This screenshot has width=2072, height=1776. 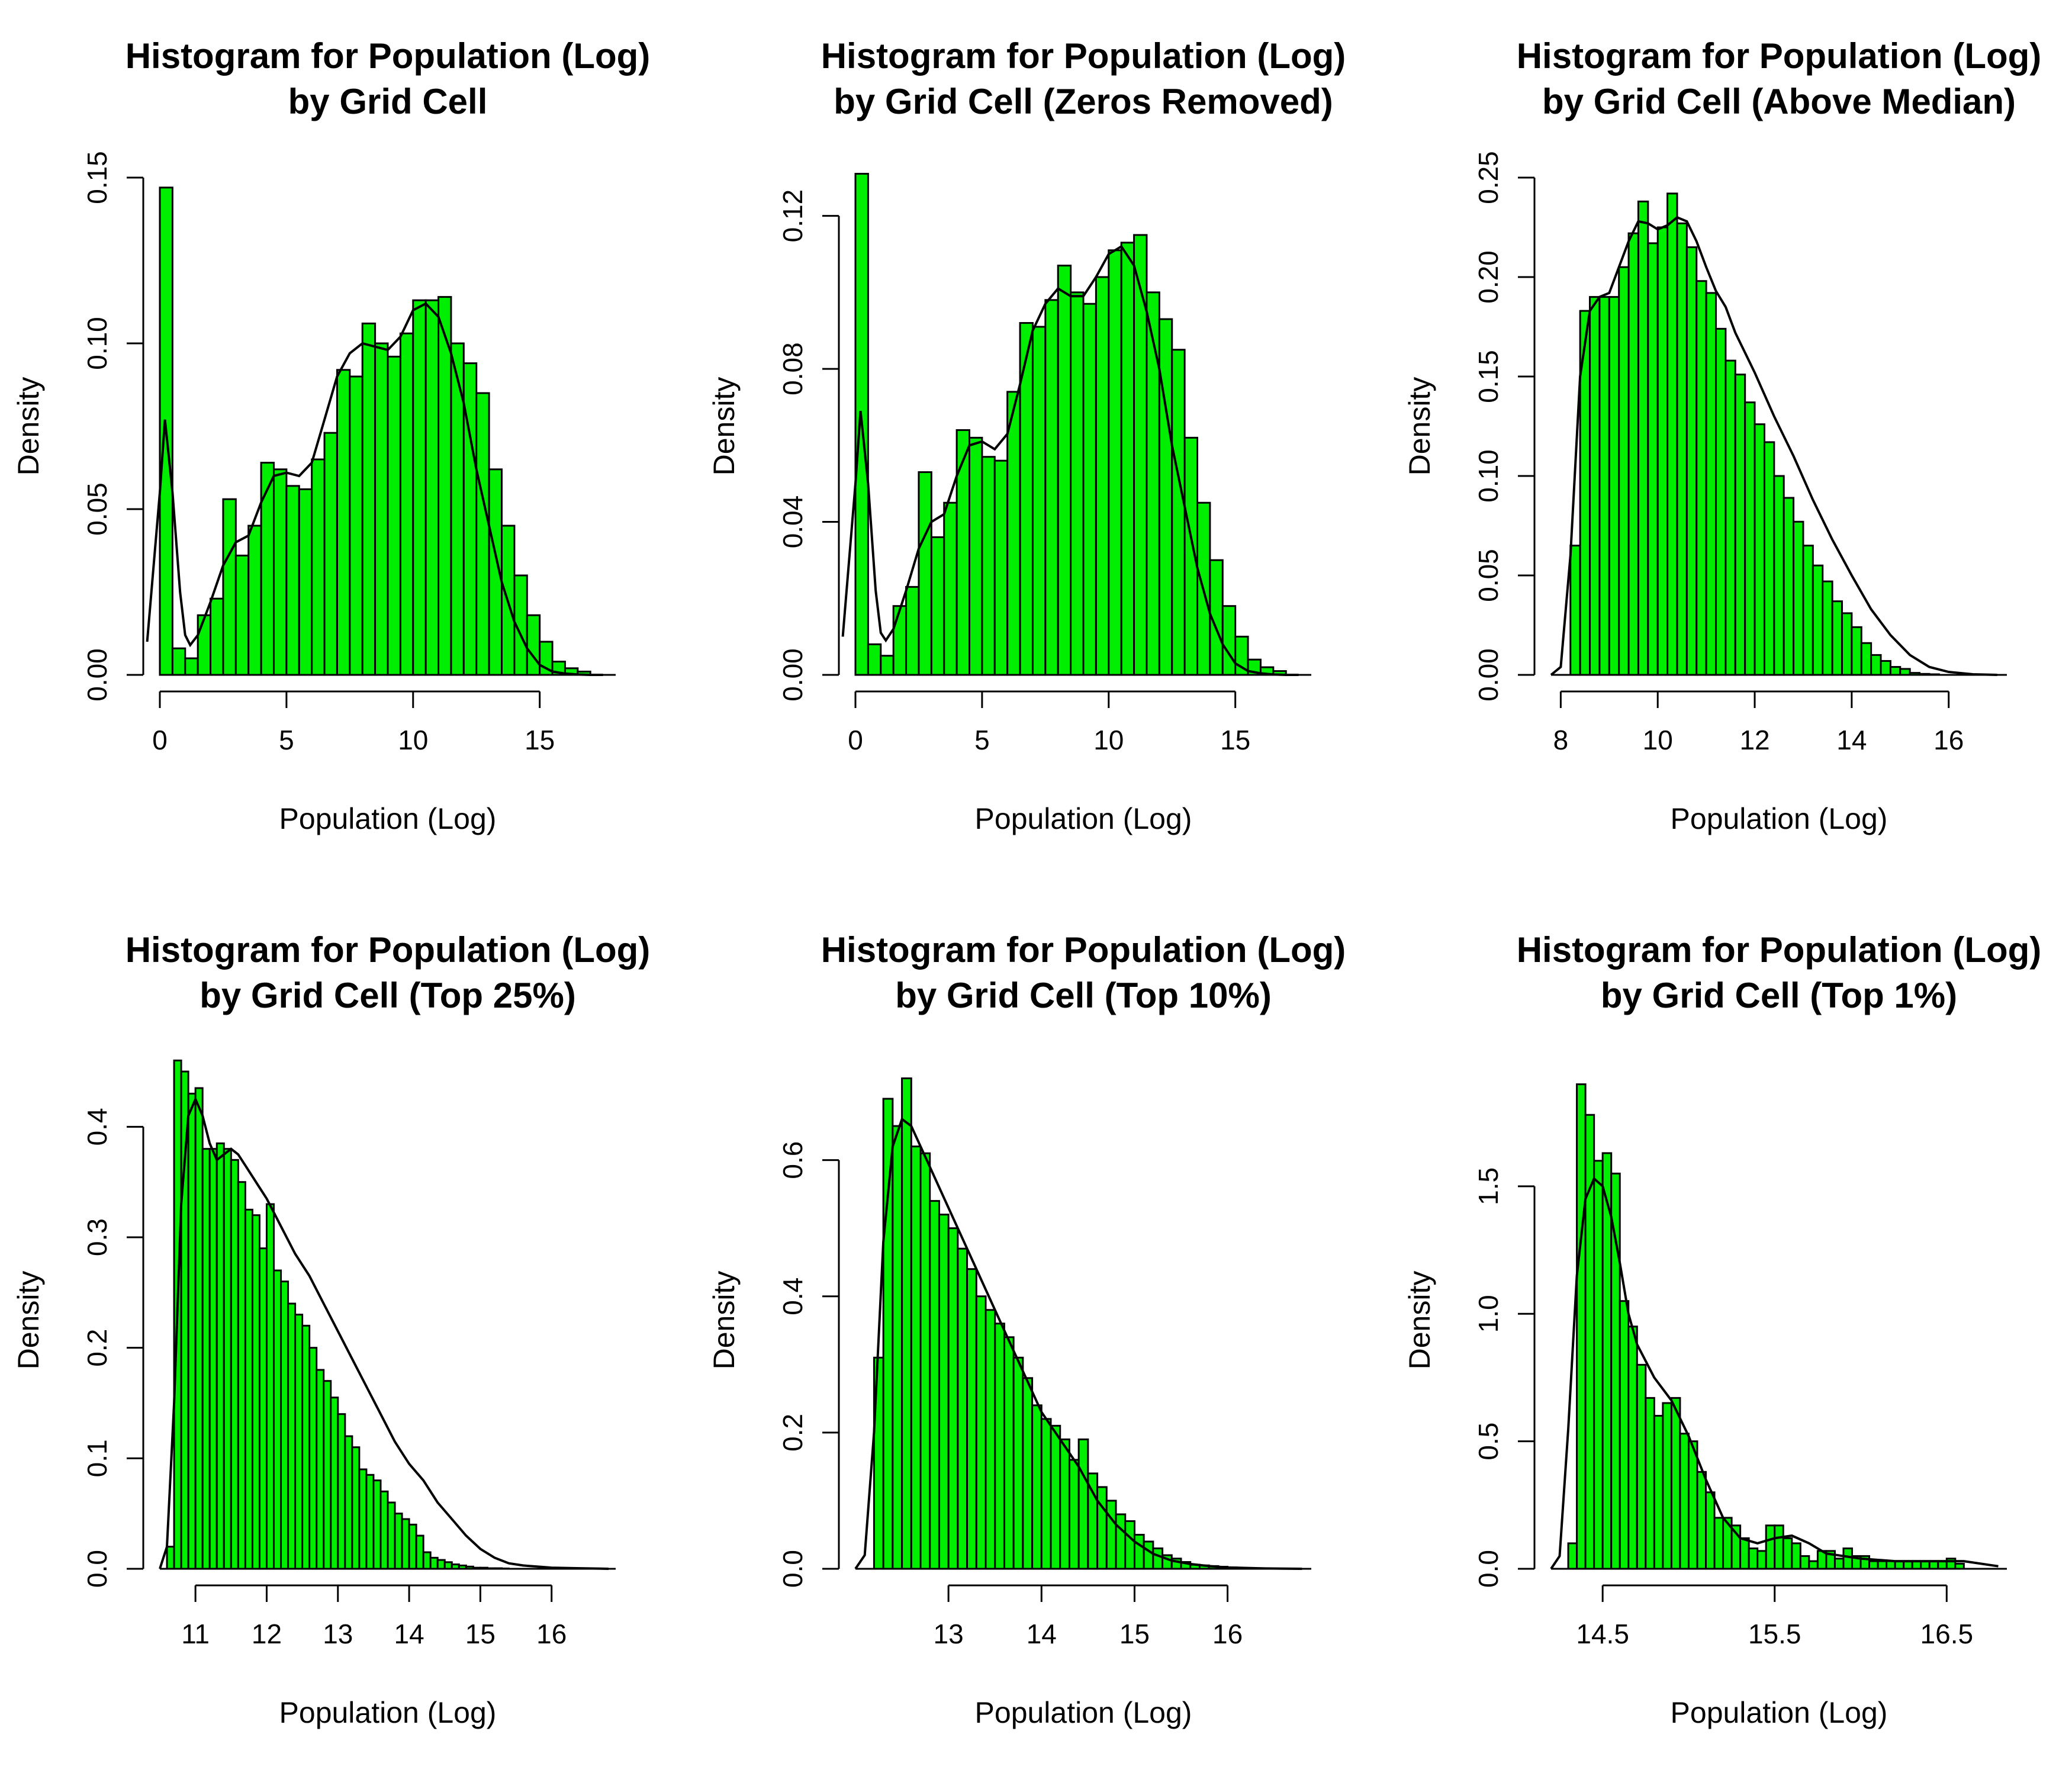 I want to click on chart-title-line2: by Grid Cell (Top 10%), so click(x=1083, y=995).